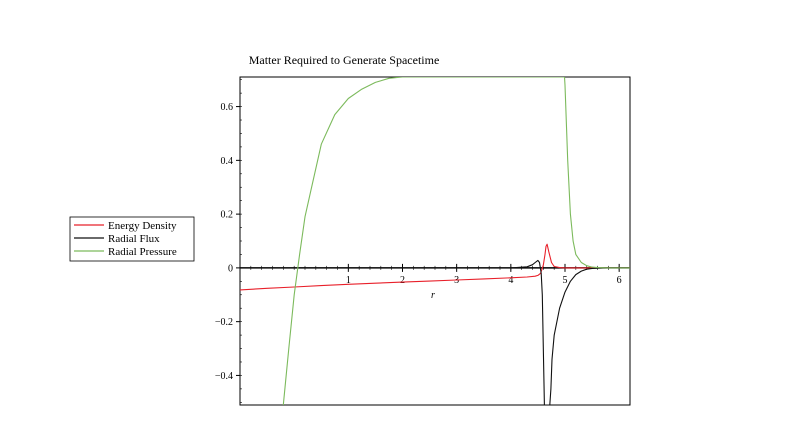 This screenshot has width=799, height=427. What do you see at coordinates (230, 268) in the screenshot?
I see `y-tick-label: 0` at bounding box center [230, 268].